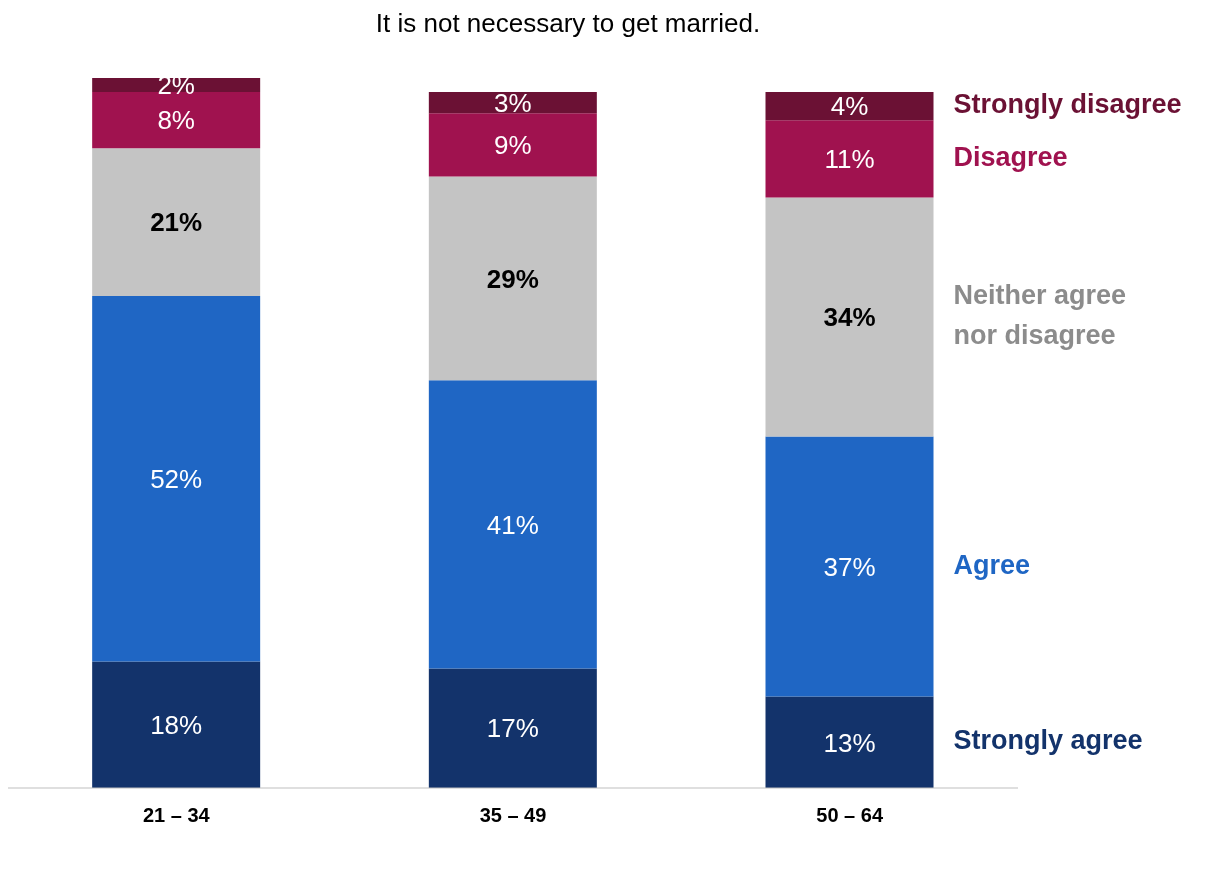  What do you see at coordinates (992, 564) in the screenshot?
I see `series-label: Agree` at bounding box center [992, 564].